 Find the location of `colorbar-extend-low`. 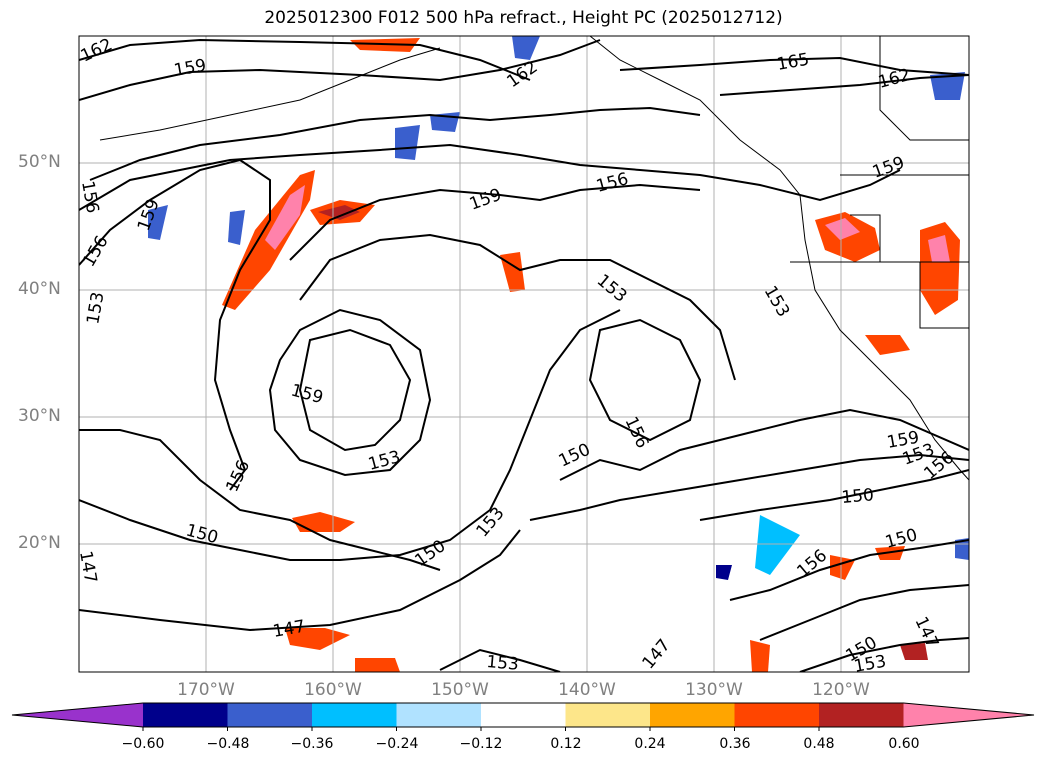

colorbar-extend-low is located at coordinates (77, 715).